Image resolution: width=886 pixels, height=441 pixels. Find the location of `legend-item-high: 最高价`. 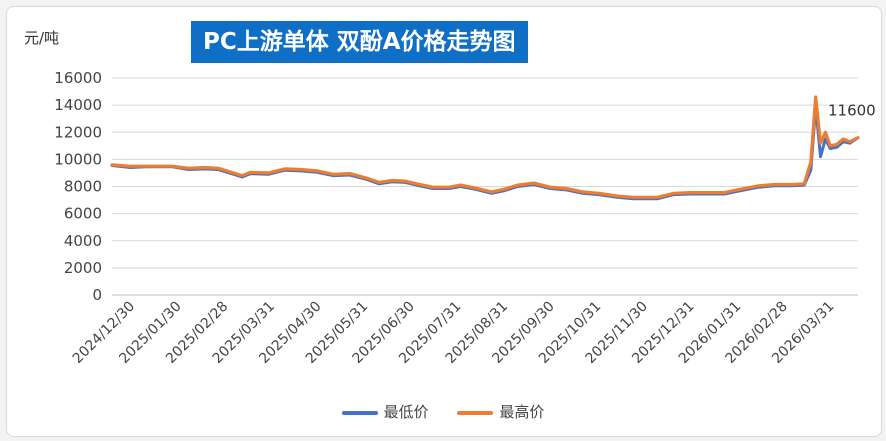

legend-item-high: 最高价 is located at coordinates (500, 411).